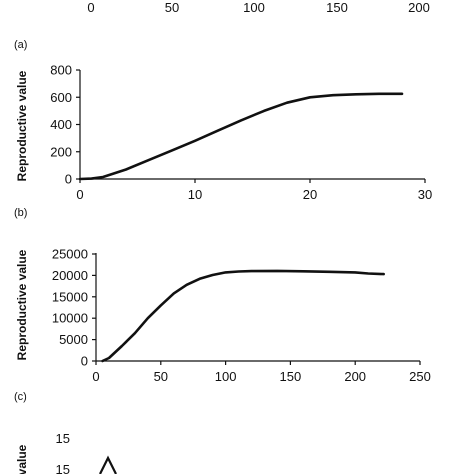 The height and width of the screenshot is (474, 474). What do you see at coordinates (63, 468) in the screenshot?
I see `panel-c-y-tick-label-cut: 15` at bounding box center [63, 468].